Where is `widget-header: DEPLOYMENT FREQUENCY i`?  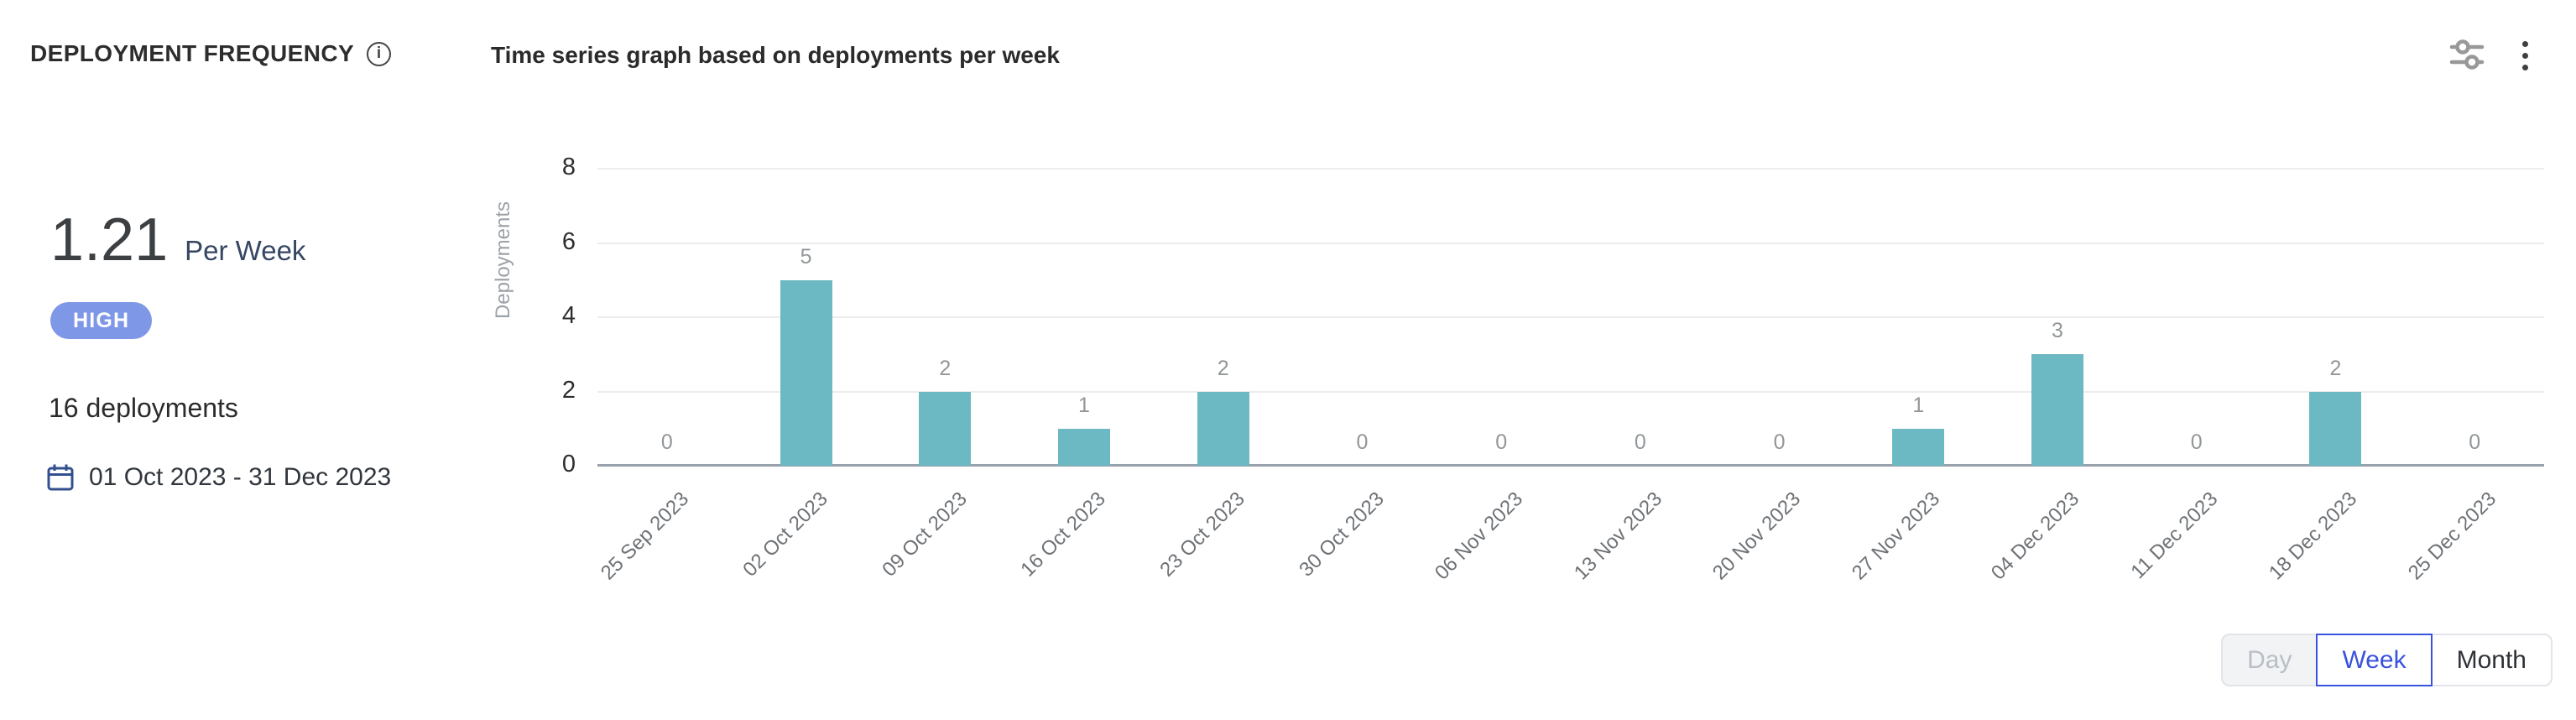 widget-header: DEPLOYMENT FREQUENCY i is located at coordinates (211, 53).